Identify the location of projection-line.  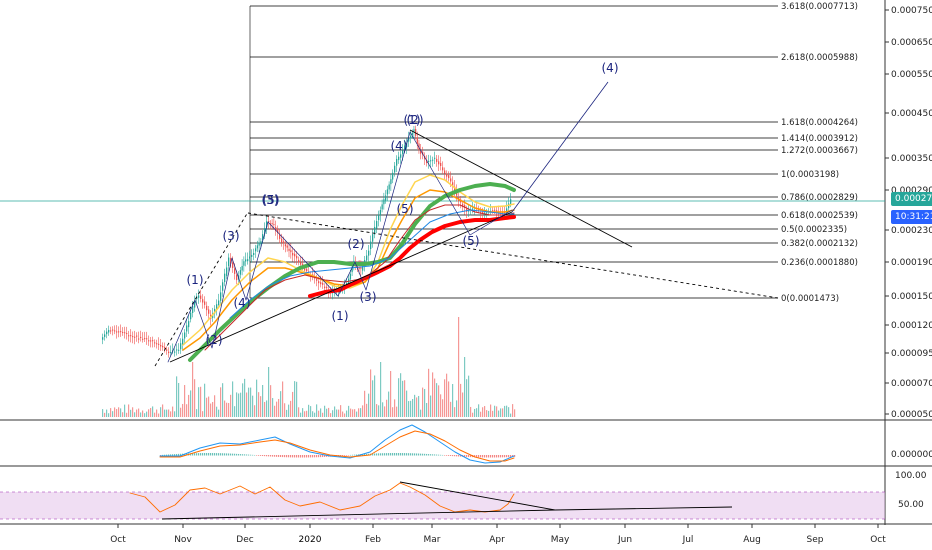
(560, 147).